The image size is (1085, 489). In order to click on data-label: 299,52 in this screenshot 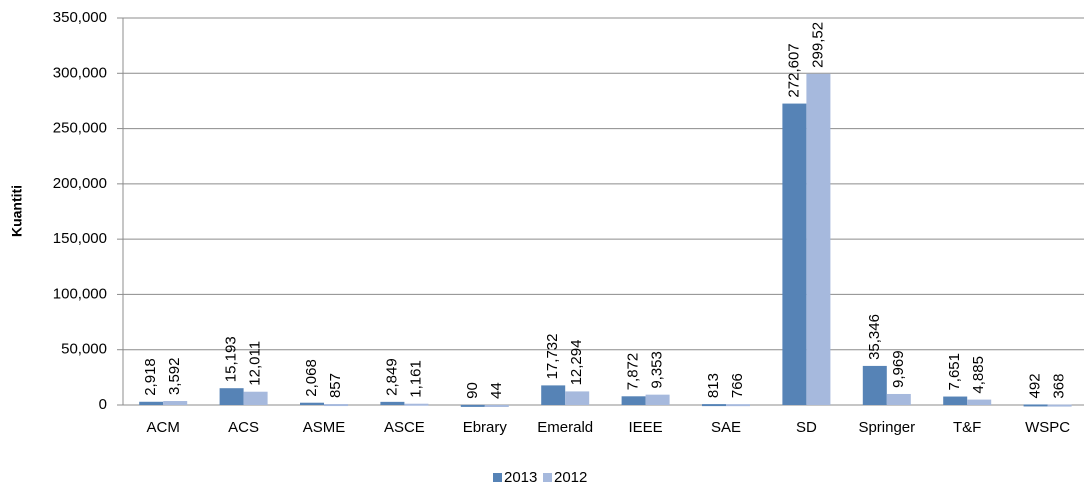, I will do `click(817, 45)`.